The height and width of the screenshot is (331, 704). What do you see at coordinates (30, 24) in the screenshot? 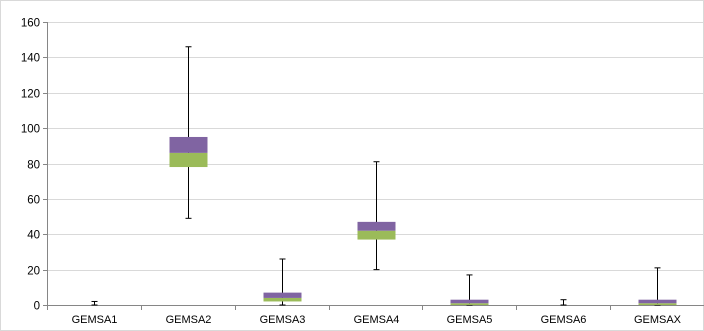
I see `y-tick-label: 160` at bounding box center [30, 24].